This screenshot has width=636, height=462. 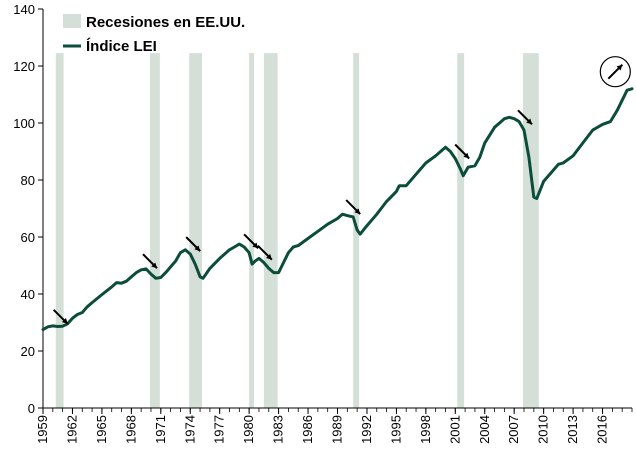 What do you see at coordinates (28, 237) in the screenshot?
I see `y-tick-label-60: 60` at bounding box center [28, 237].